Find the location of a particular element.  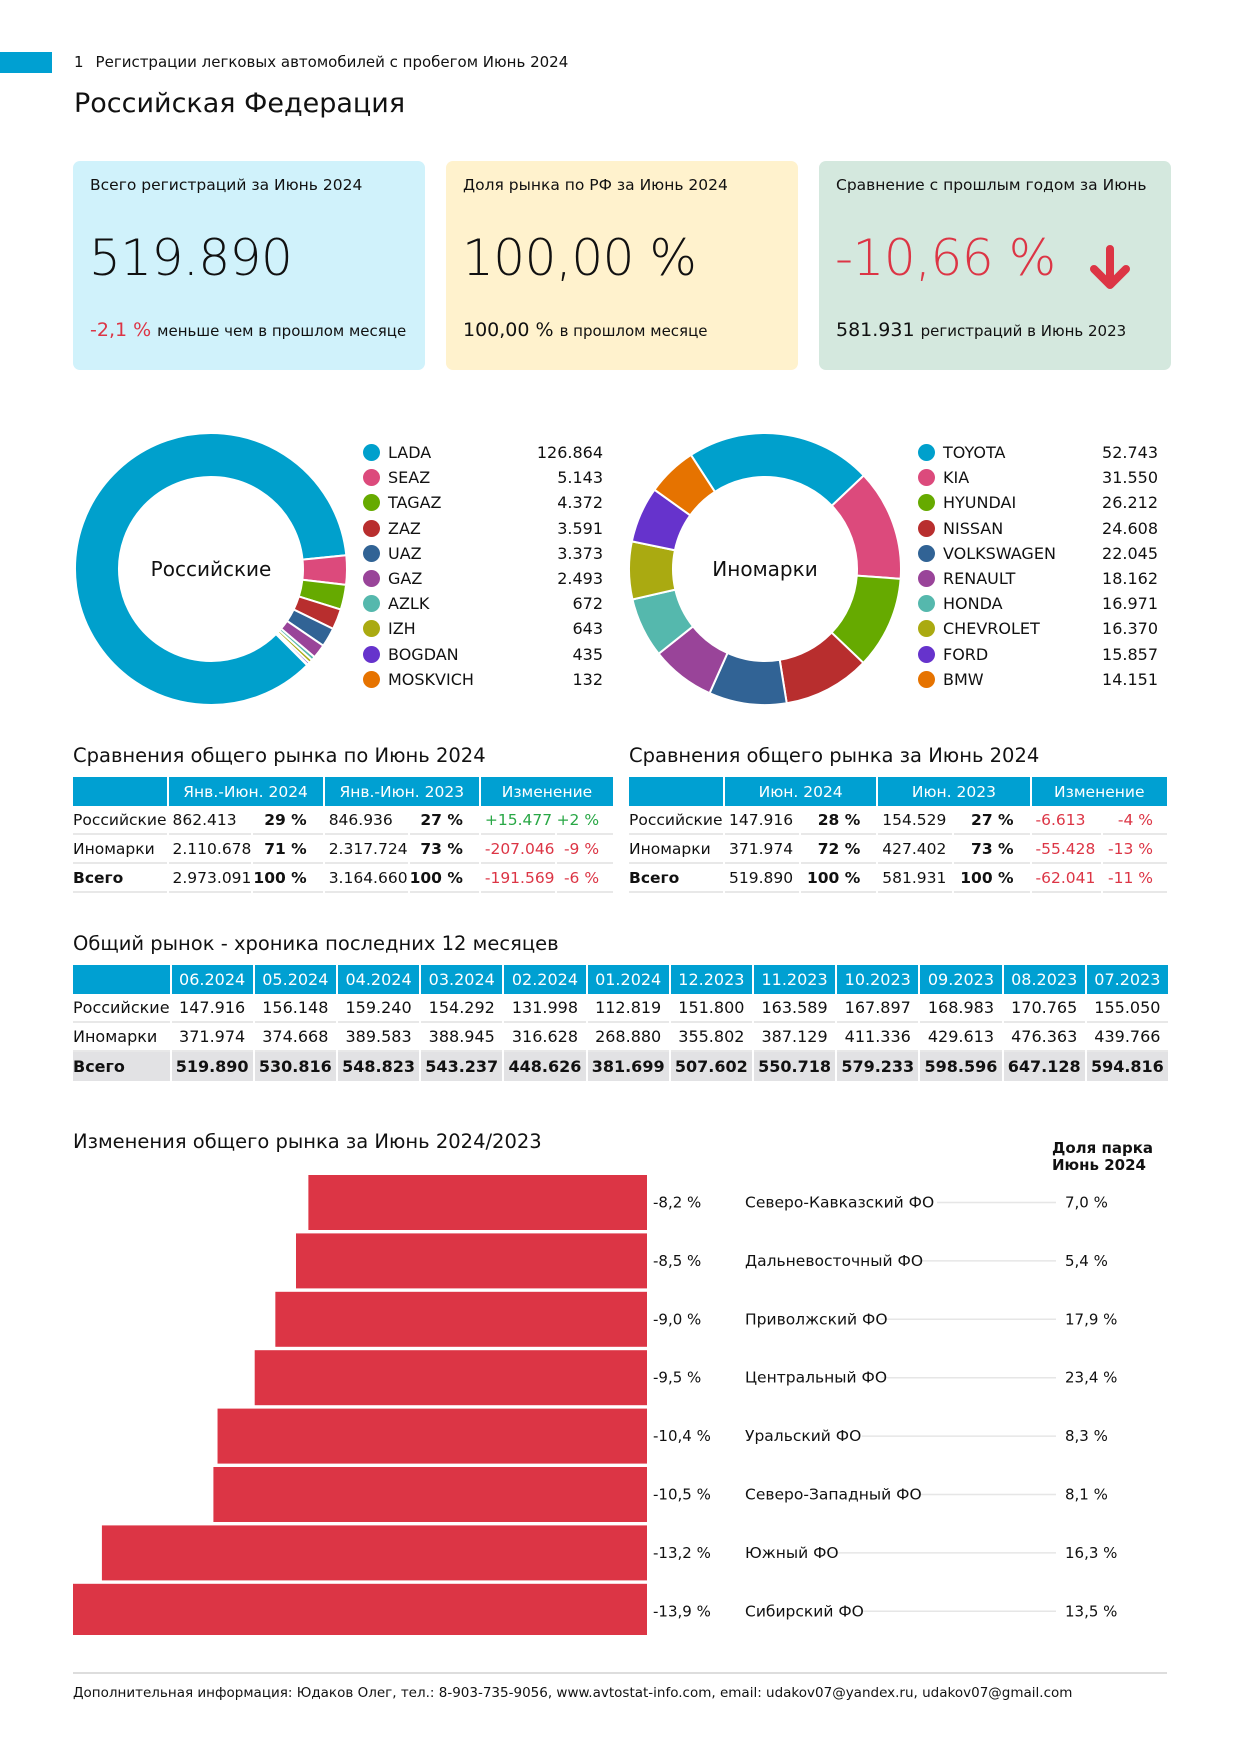

value-current: 2.973.091 is located at coordinates (210, 878).